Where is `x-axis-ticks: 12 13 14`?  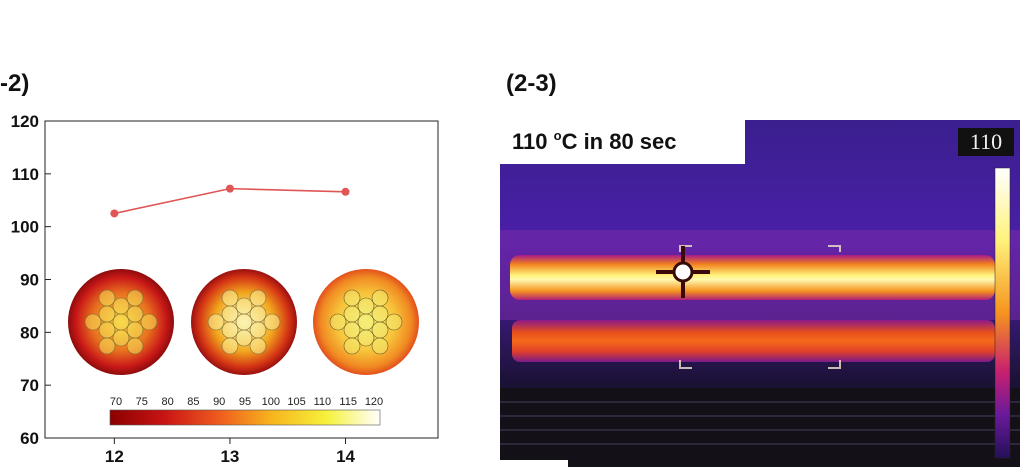 x-axis-ticks: 12 13 14 is located at coordinates (230, 452).